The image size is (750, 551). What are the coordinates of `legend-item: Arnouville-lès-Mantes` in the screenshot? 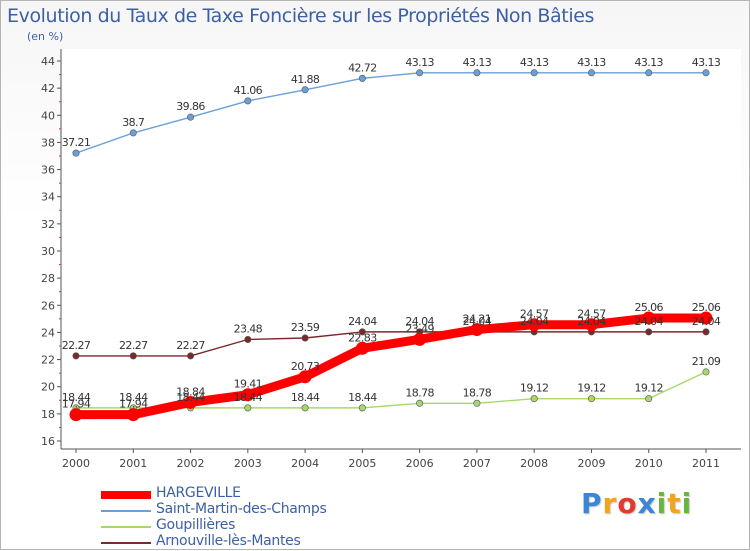 It's located at (251, 542).